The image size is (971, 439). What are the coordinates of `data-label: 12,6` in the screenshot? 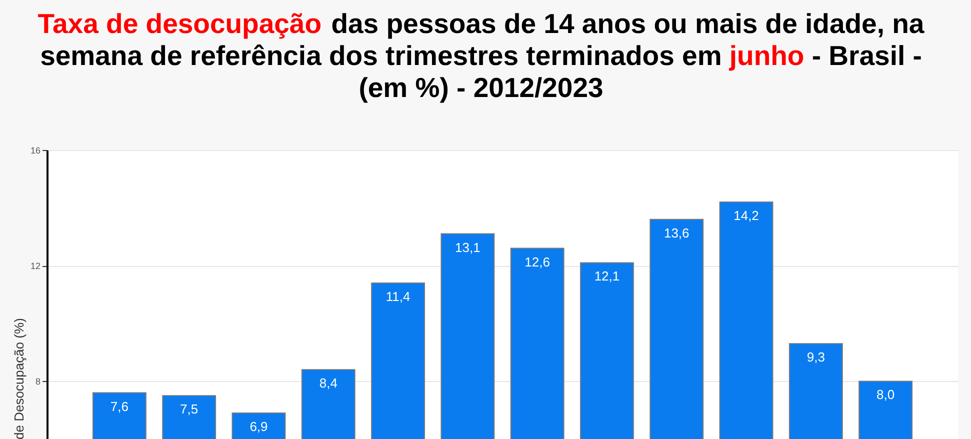 It's located at (537, 262).